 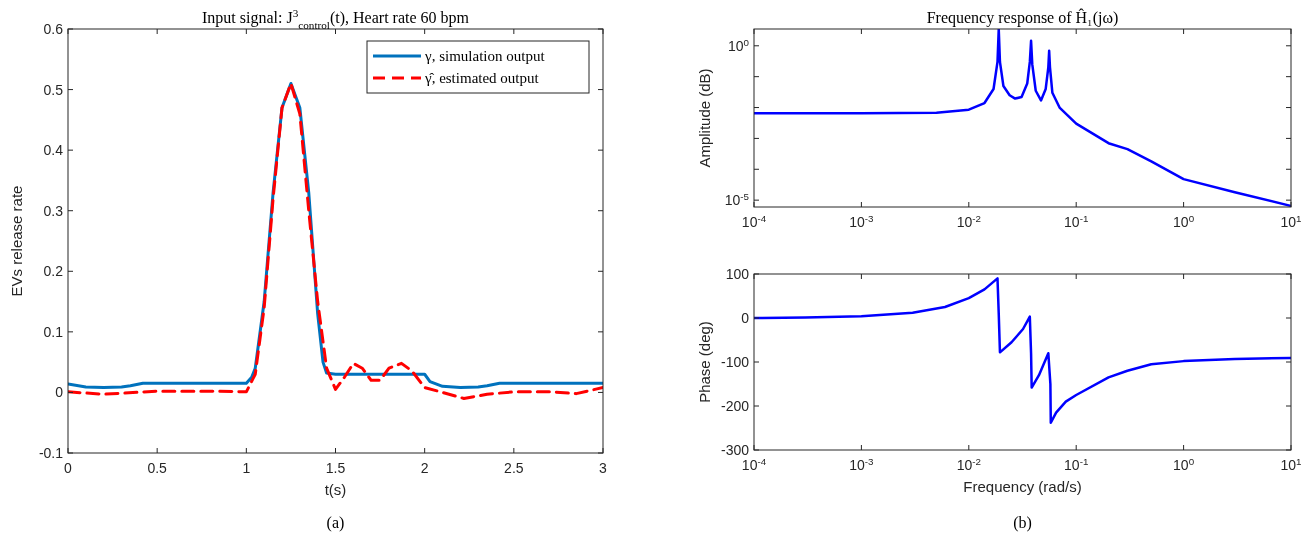 What do you see at coordinates (335, 523) in the screenshot?
I see `text: (a)` at bounding box center [335, 523].